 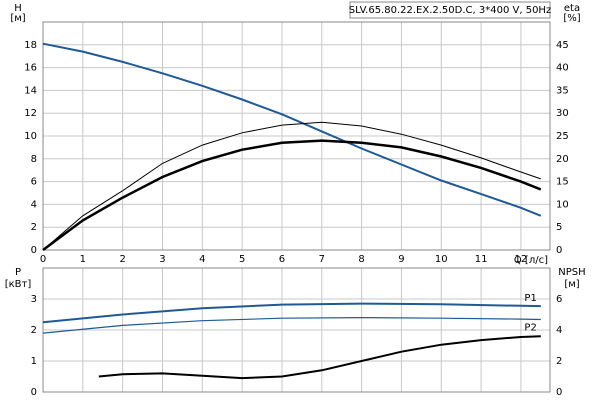 What do you see at coordinates (34, 204) in the screenshot?
I see `y-tick-label: 4` at bounding box center [34, 204].